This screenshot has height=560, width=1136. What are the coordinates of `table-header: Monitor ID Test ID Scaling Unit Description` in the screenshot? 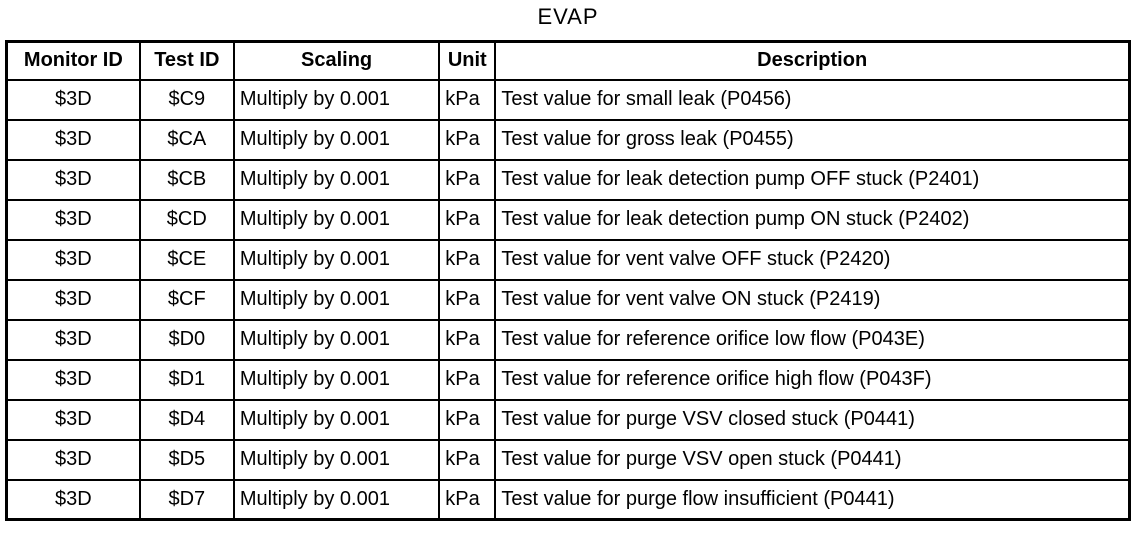 It's located at (568, 60).